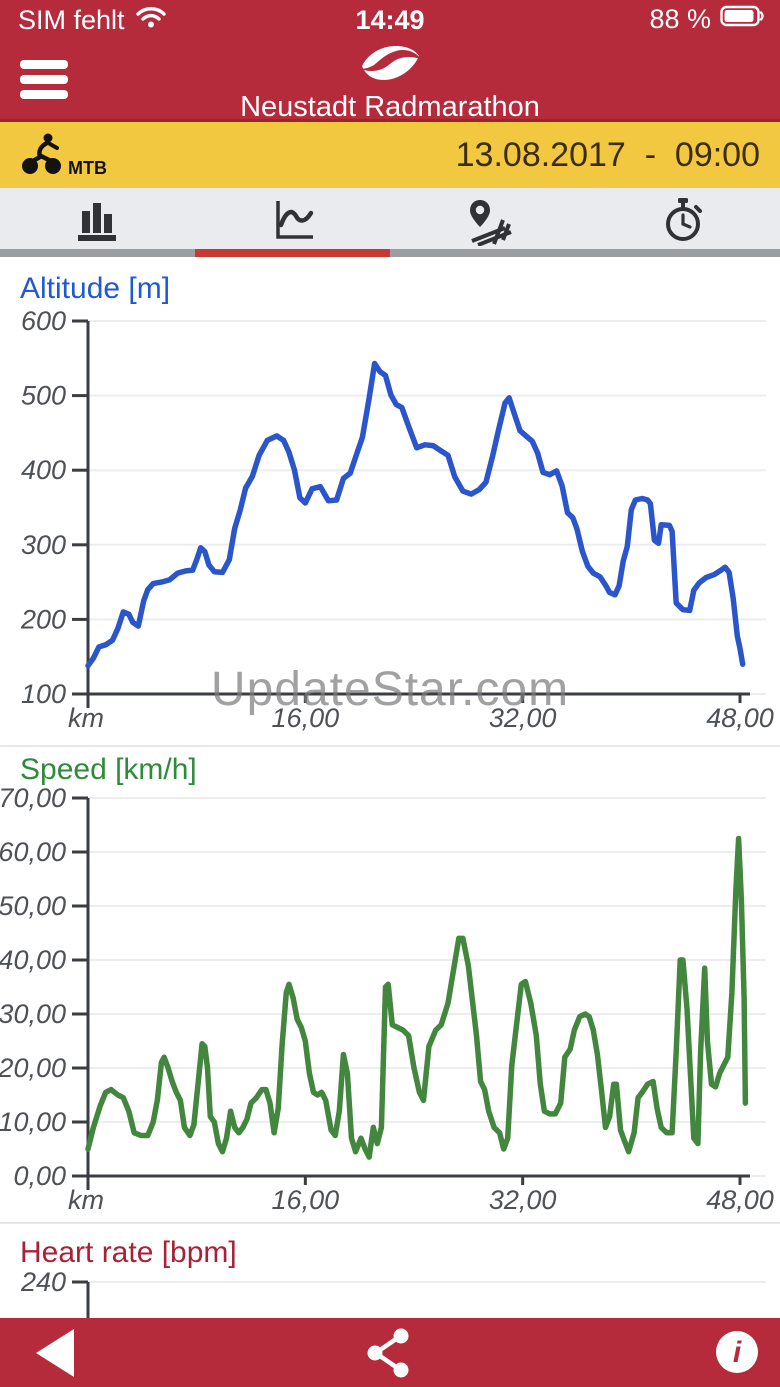  What do you see at coordinates (390, 107) in the screenshot?
I see `page-title: Neustadt Radmarathon` at bounding box center [390, 107].